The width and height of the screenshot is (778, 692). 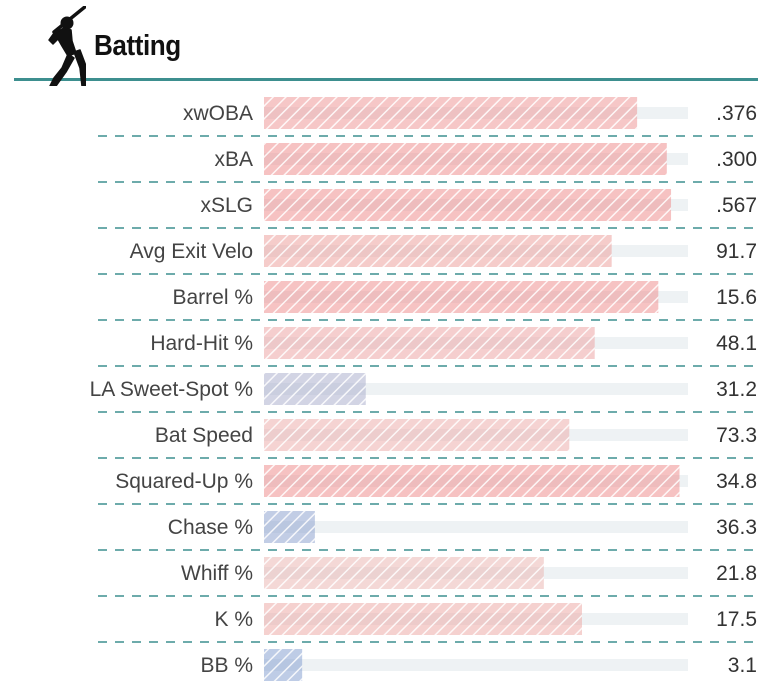 What do you see at coordinates (210, 527) in the screenshot?
I see `category-label: Chase %` at bounding box center [210, 527].